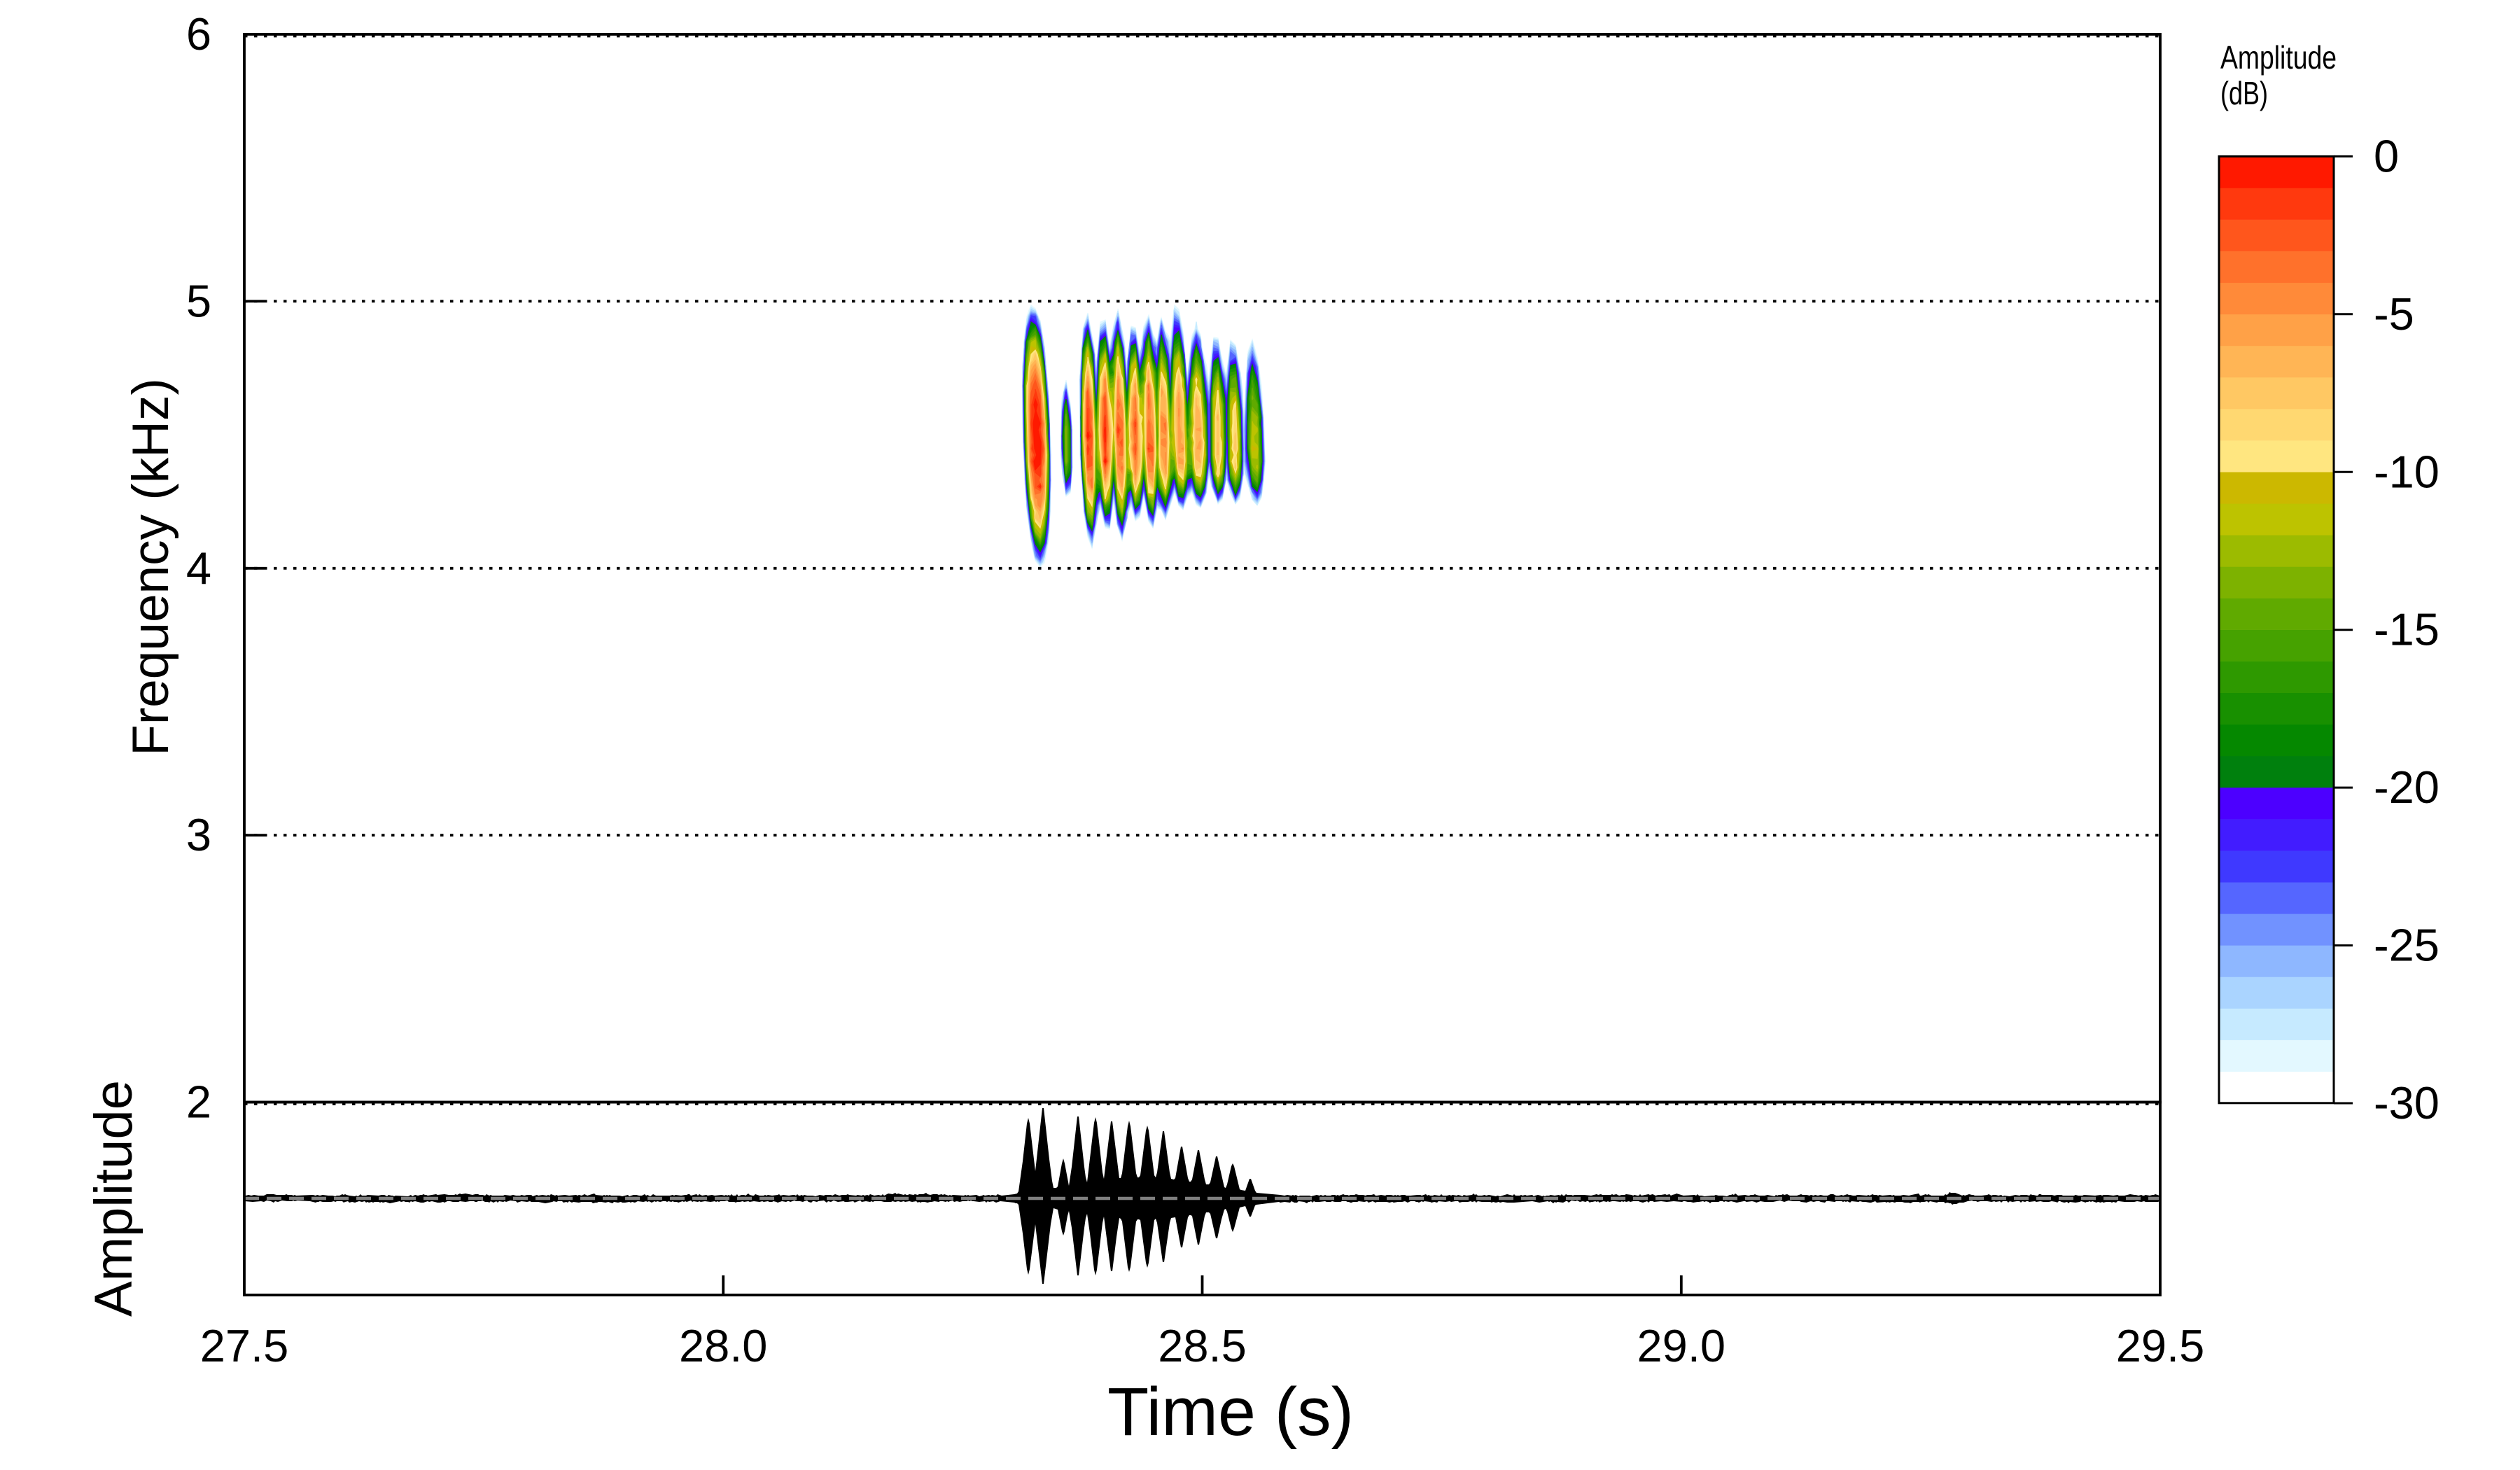  What do you see at coordinates (2386, 155) in the screenshot?
I see `svg-text: 0` at bounding box center [2386, 155].